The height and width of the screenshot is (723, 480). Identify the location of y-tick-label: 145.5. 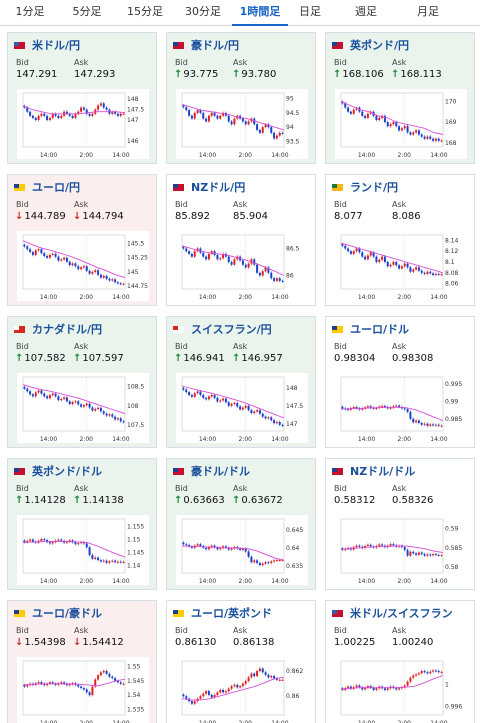
(135, 244).